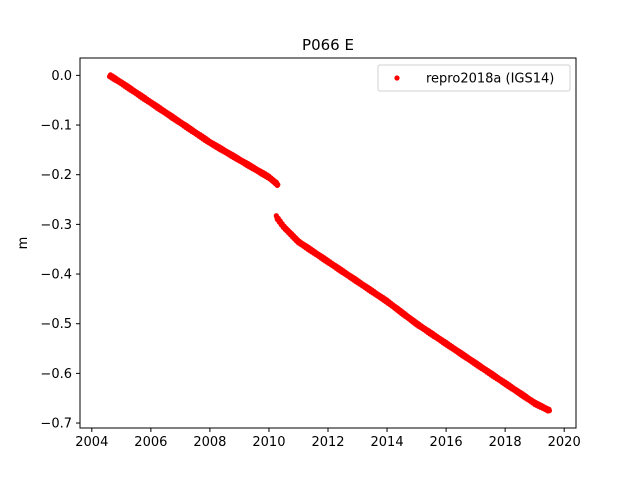 This screenshot has height=480, width=640. I want to click on legend-label: repro2018a (IGS14), so click(490, 79).